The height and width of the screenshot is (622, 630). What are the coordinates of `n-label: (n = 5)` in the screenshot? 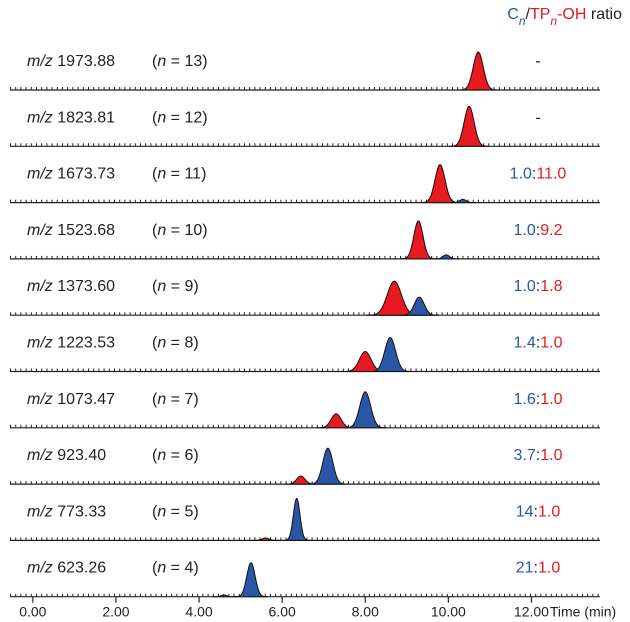 It's located at (175, 512).